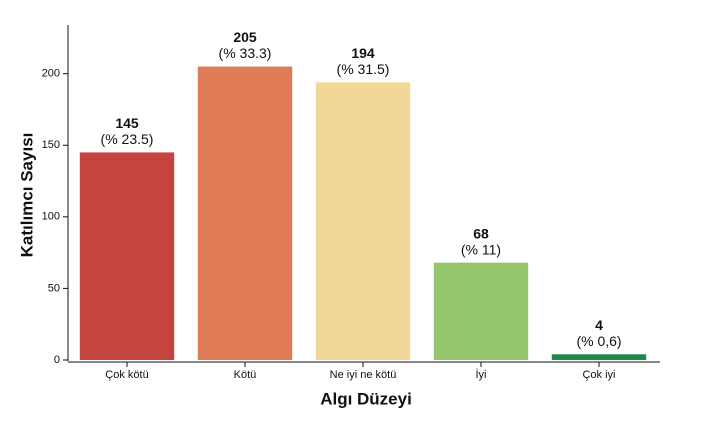 This screenshot has height=421, width=718. I want to click on value-label: 194, so click(363, 53).